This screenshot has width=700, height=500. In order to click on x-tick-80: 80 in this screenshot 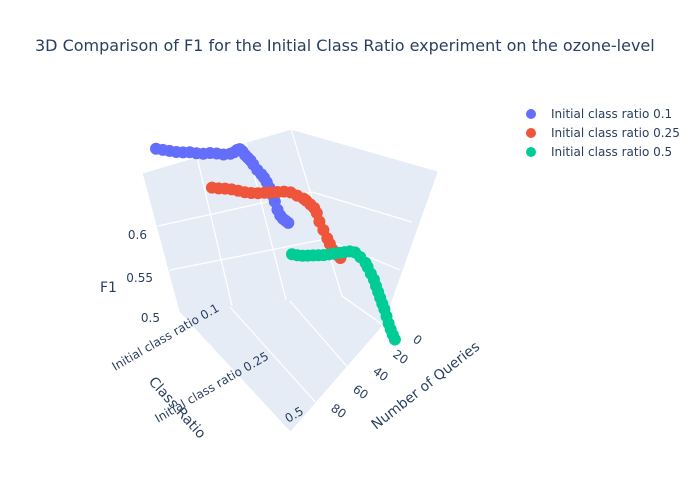, I will do `click(338, 411)`.